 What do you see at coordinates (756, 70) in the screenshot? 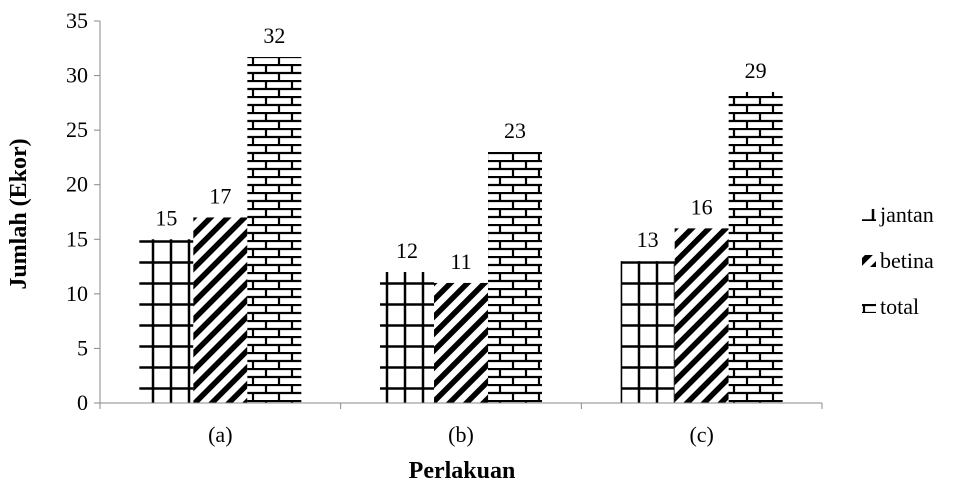
I see `data-label-total-2: 29` at bounding box center [756, 70].